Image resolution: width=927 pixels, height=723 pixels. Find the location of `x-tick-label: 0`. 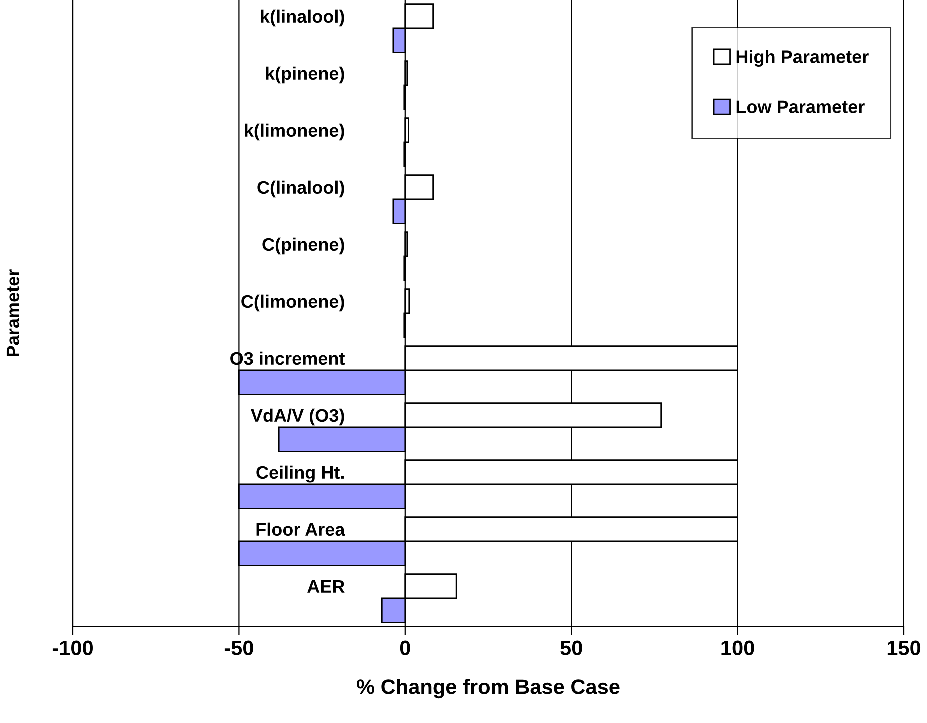

x-tick-label: 0 is located at coordinates (405, 648).